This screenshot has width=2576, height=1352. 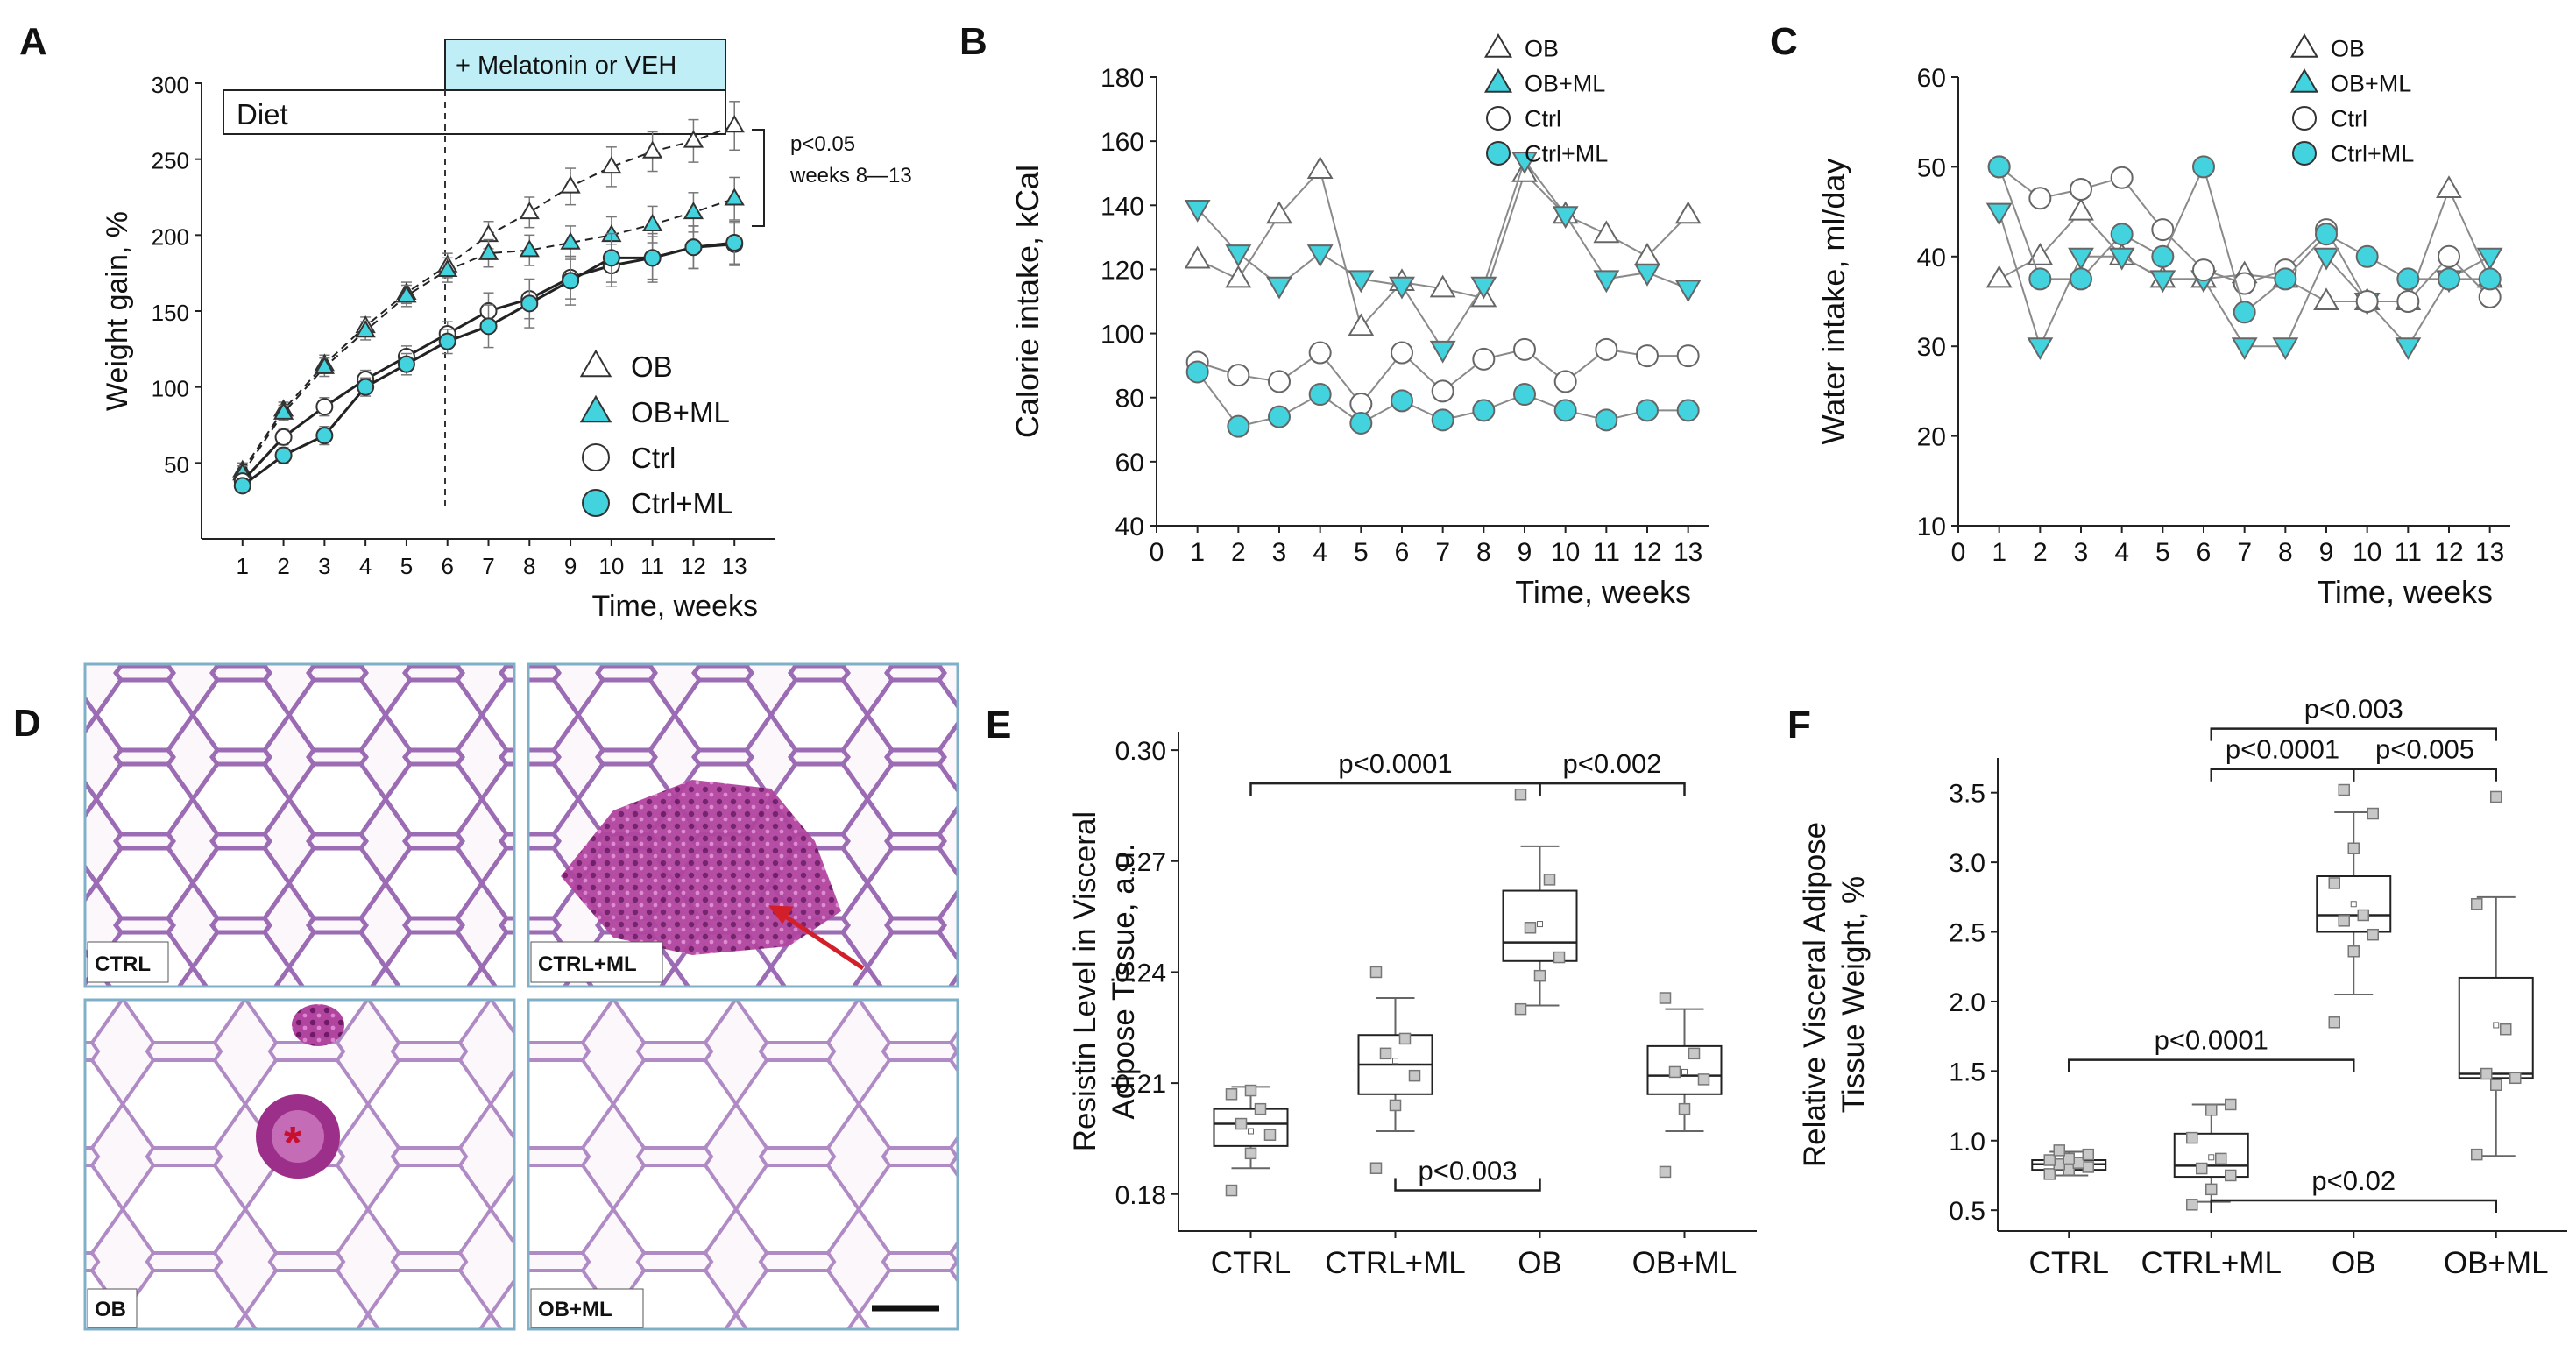 What do you see at coordinates (973, 41) in the screenshot?
I see `panel-letter-b: B` at bounding box center [973, 41].